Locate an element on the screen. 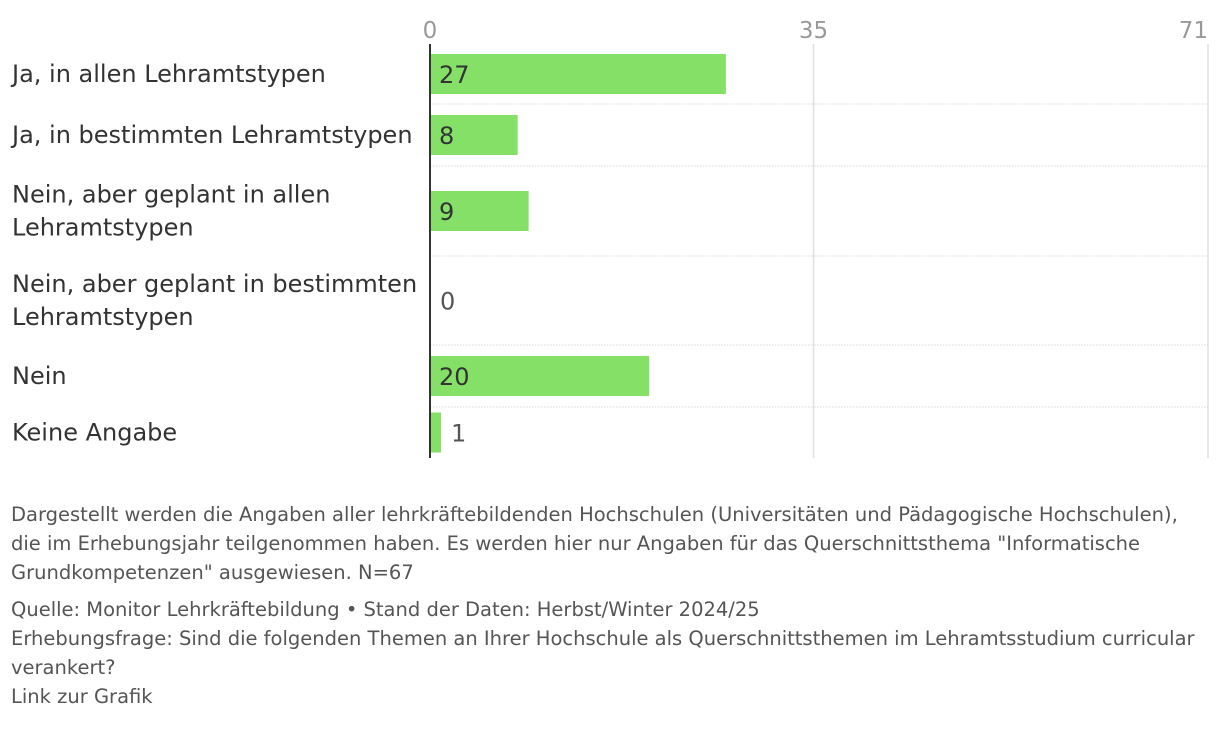  x-axis-ticks: 0 35 71 is located at coordinates (815, 31).